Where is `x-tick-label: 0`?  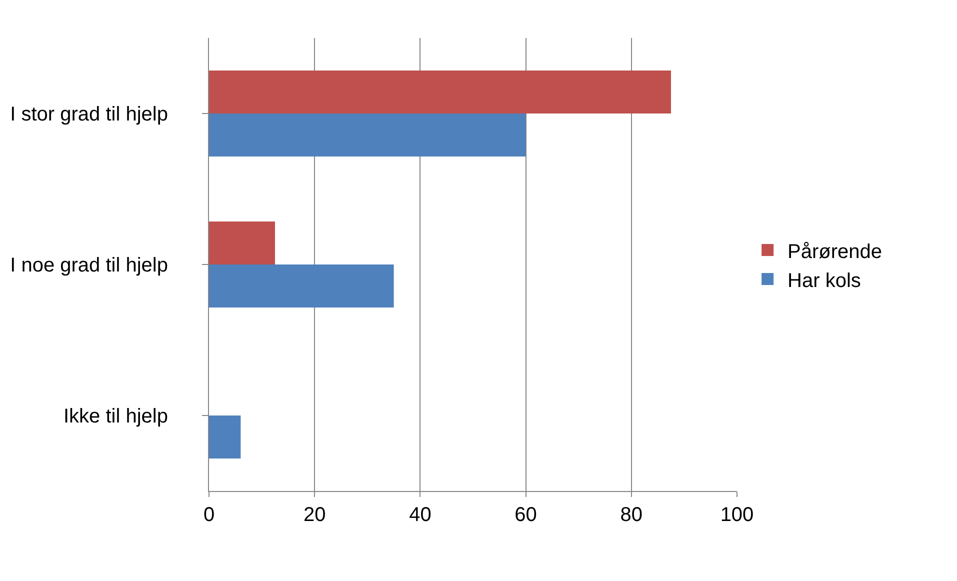 x-tick-label: 0 is located at coordinates (209, 515).